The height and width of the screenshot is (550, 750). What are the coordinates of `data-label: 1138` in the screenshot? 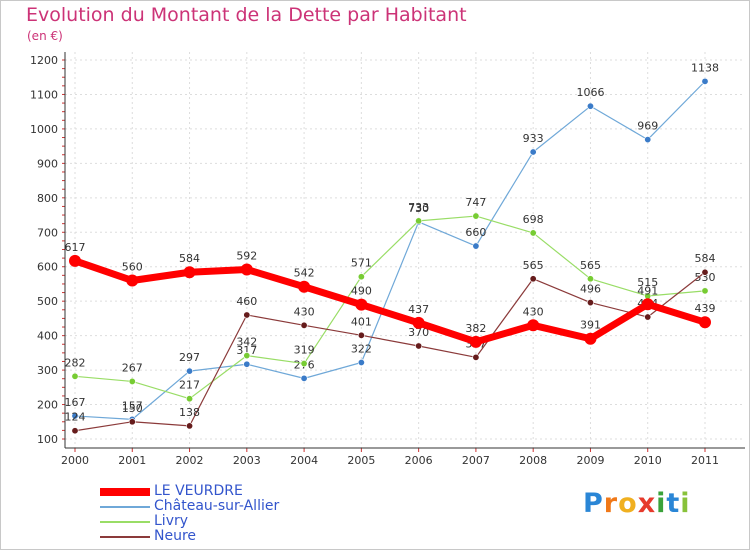 It's located at (705, 67).